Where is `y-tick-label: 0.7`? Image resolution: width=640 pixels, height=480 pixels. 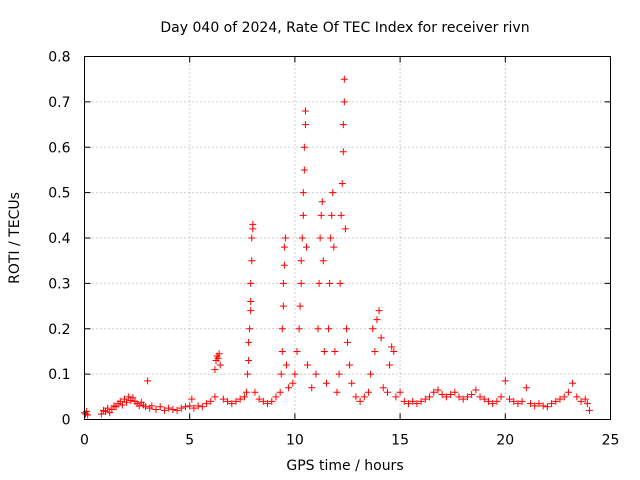 y-tick-label: 0.7 is located at coordinates (59, 103).